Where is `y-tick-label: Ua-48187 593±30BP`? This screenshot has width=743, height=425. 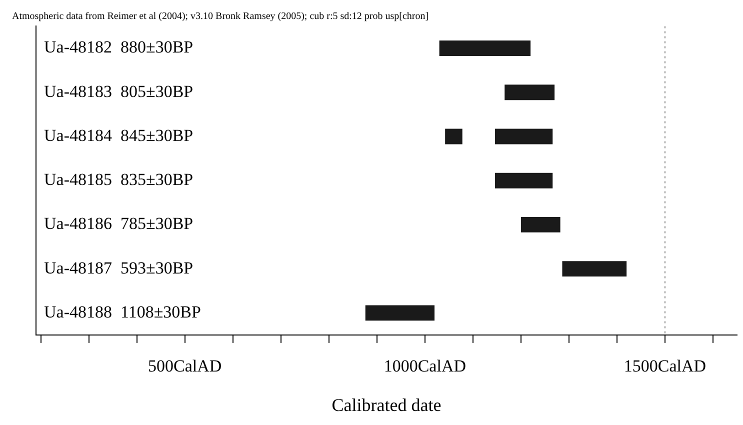 y-tick-label: Ua-48187 593±30BP is located at coordinates (119, 268).